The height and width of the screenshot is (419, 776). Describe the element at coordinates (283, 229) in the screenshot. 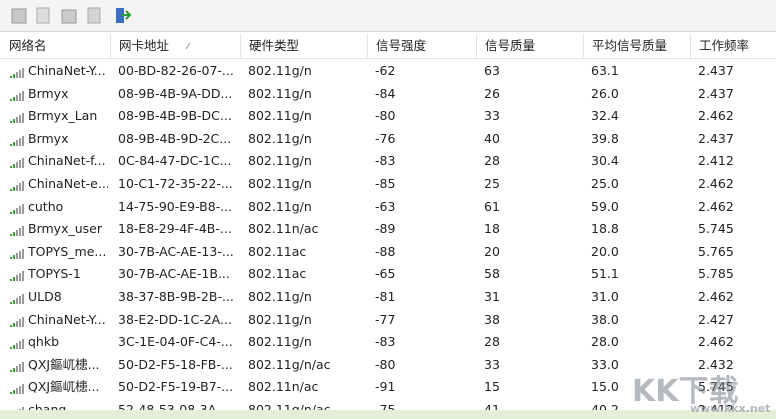

I see `list-cell: 802.11n/ac` at that location.